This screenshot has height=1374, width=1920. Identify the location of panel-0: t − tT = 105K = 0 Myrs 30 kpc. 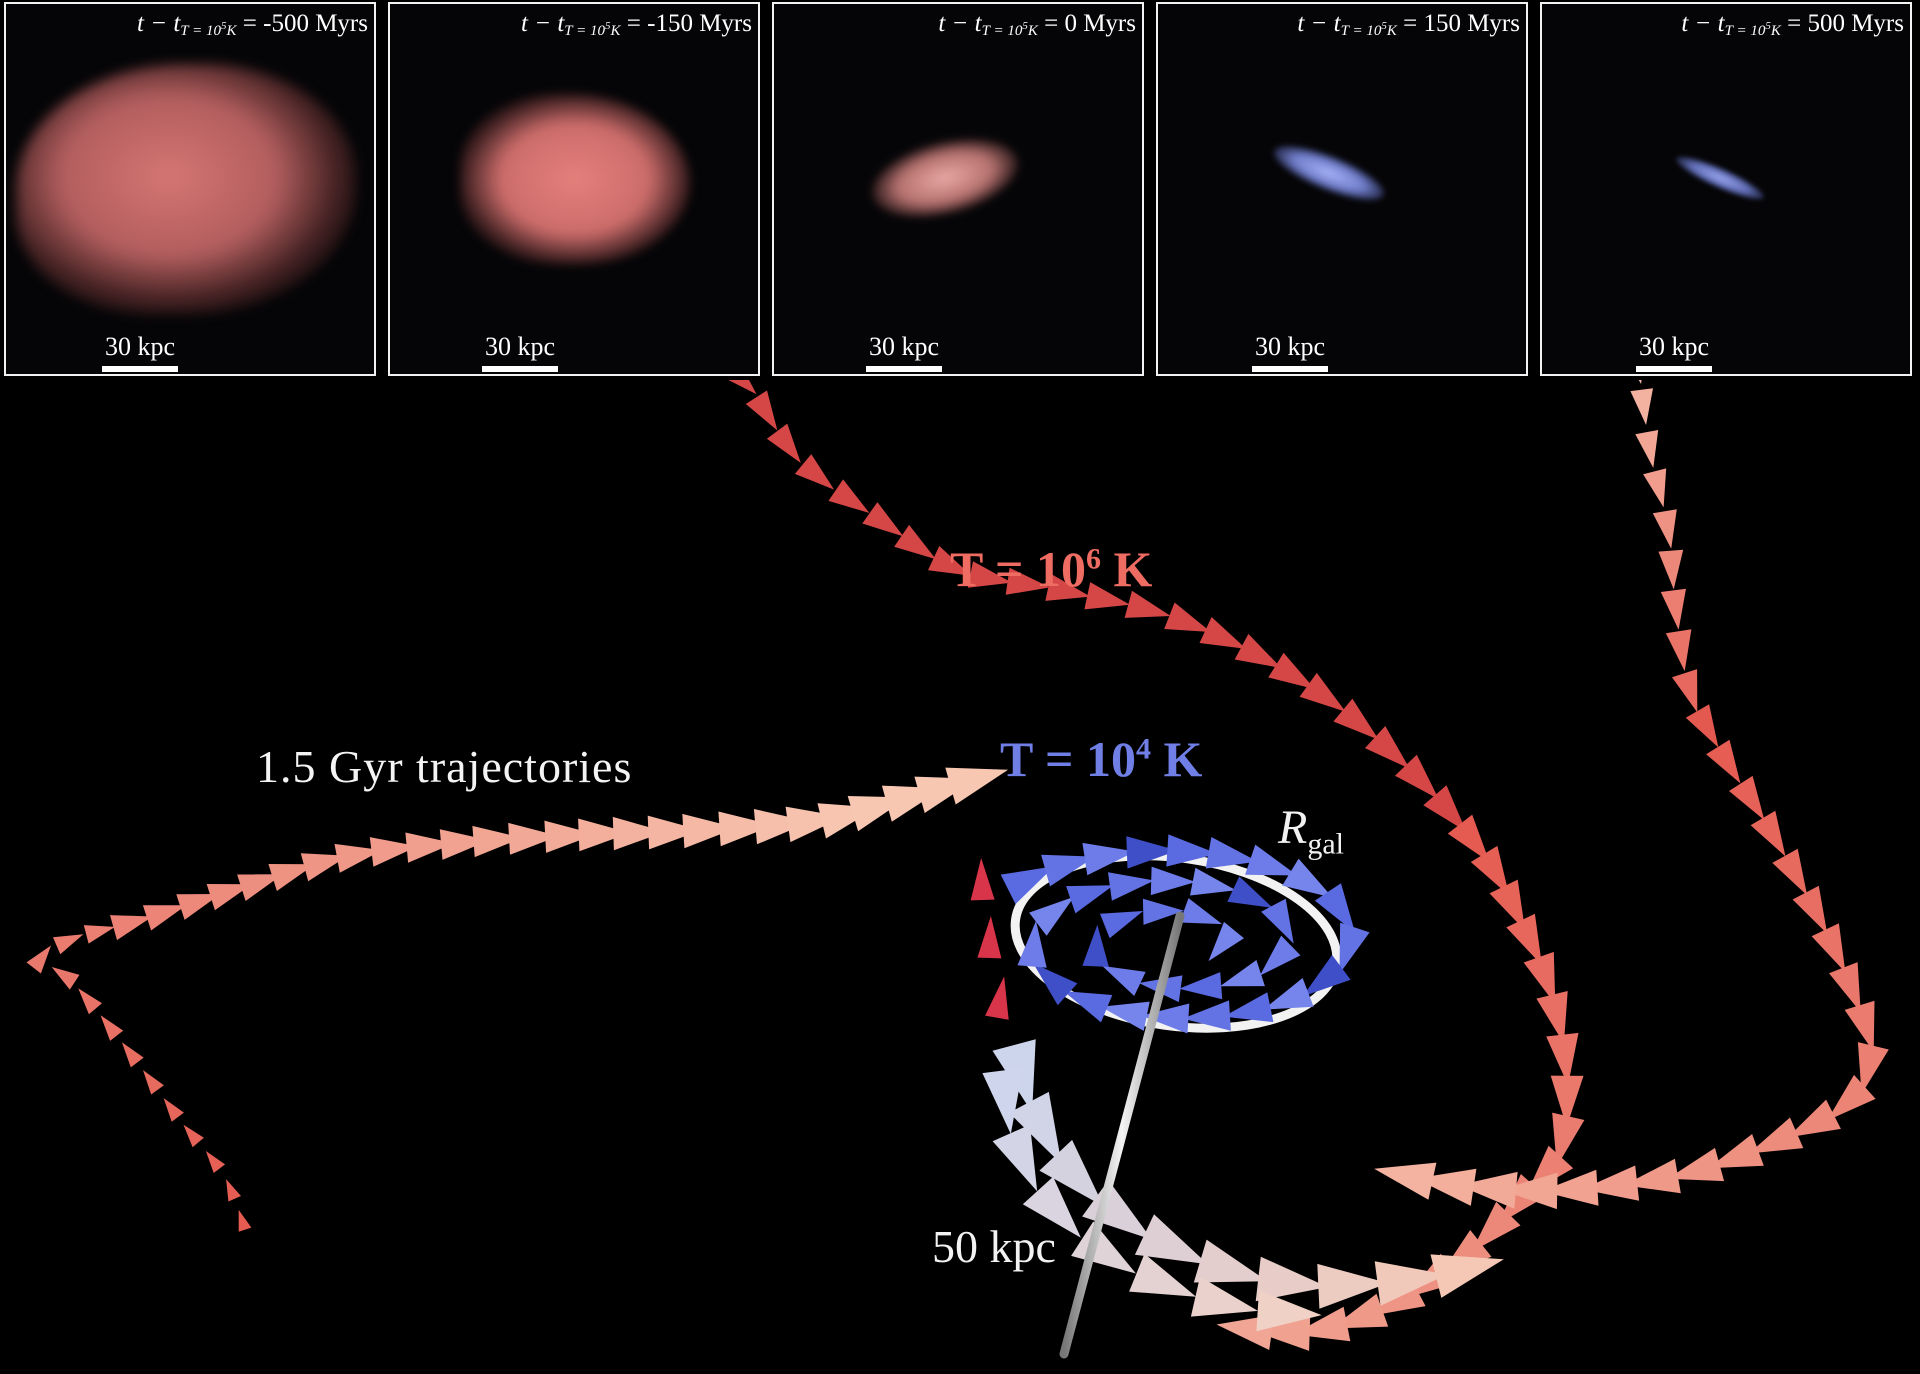
(958, 189).